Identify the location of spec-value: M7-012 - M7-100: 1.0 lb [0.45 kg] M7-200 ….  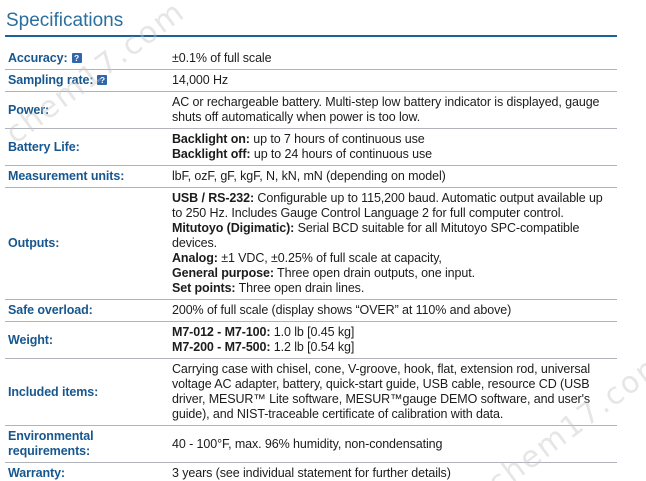
(394, 340).